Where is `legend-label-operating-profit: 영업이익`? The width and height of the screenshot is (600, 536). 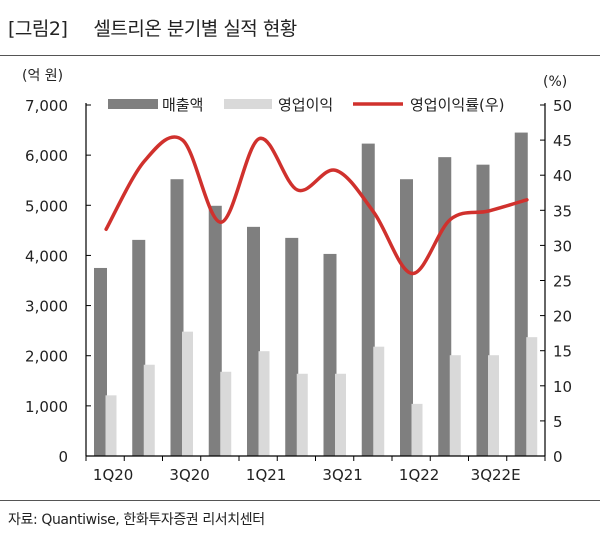 legend-label-operating-profit: 영업이익 is located at coordinates (305, 105).